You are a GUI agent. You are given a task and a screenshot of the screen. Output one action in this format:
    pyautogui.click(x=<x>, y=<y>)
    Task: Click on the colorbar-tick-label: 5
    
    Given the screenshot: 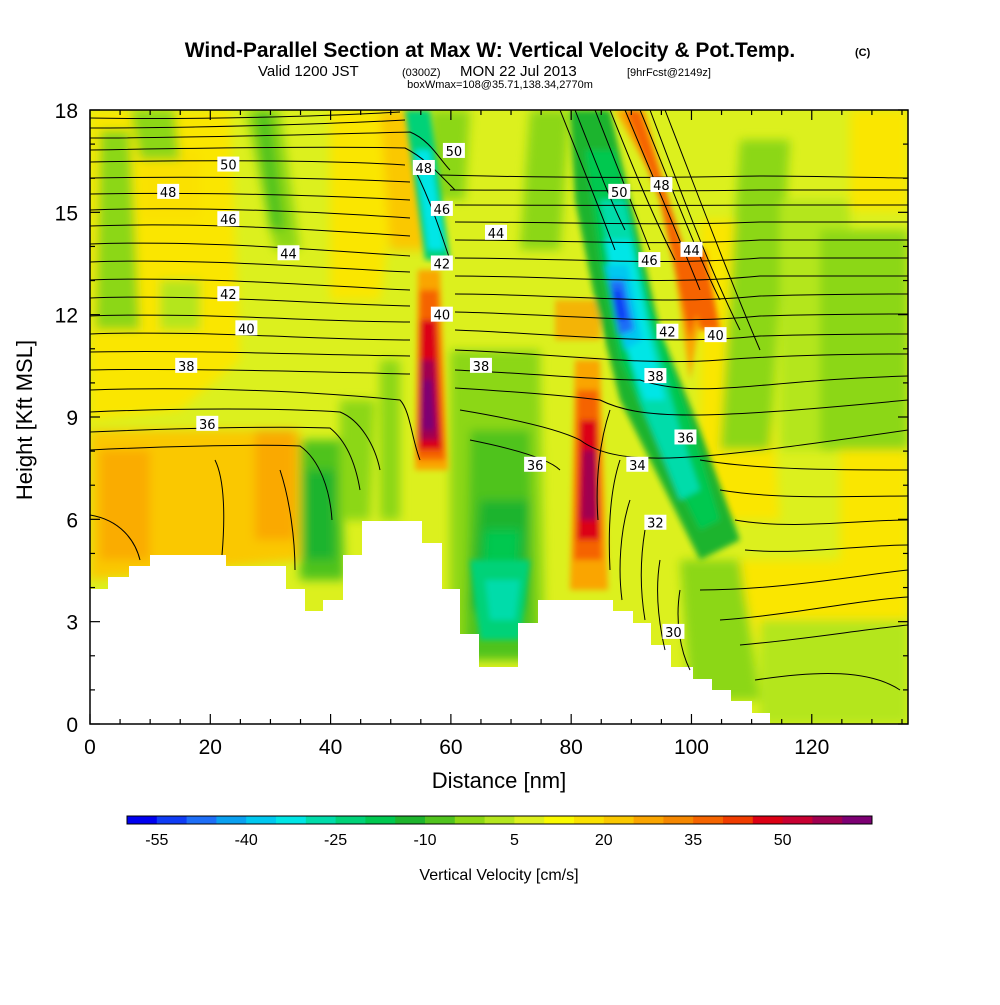 What is the action you would take?
    pyautogui.click(x=514, y=840)
    